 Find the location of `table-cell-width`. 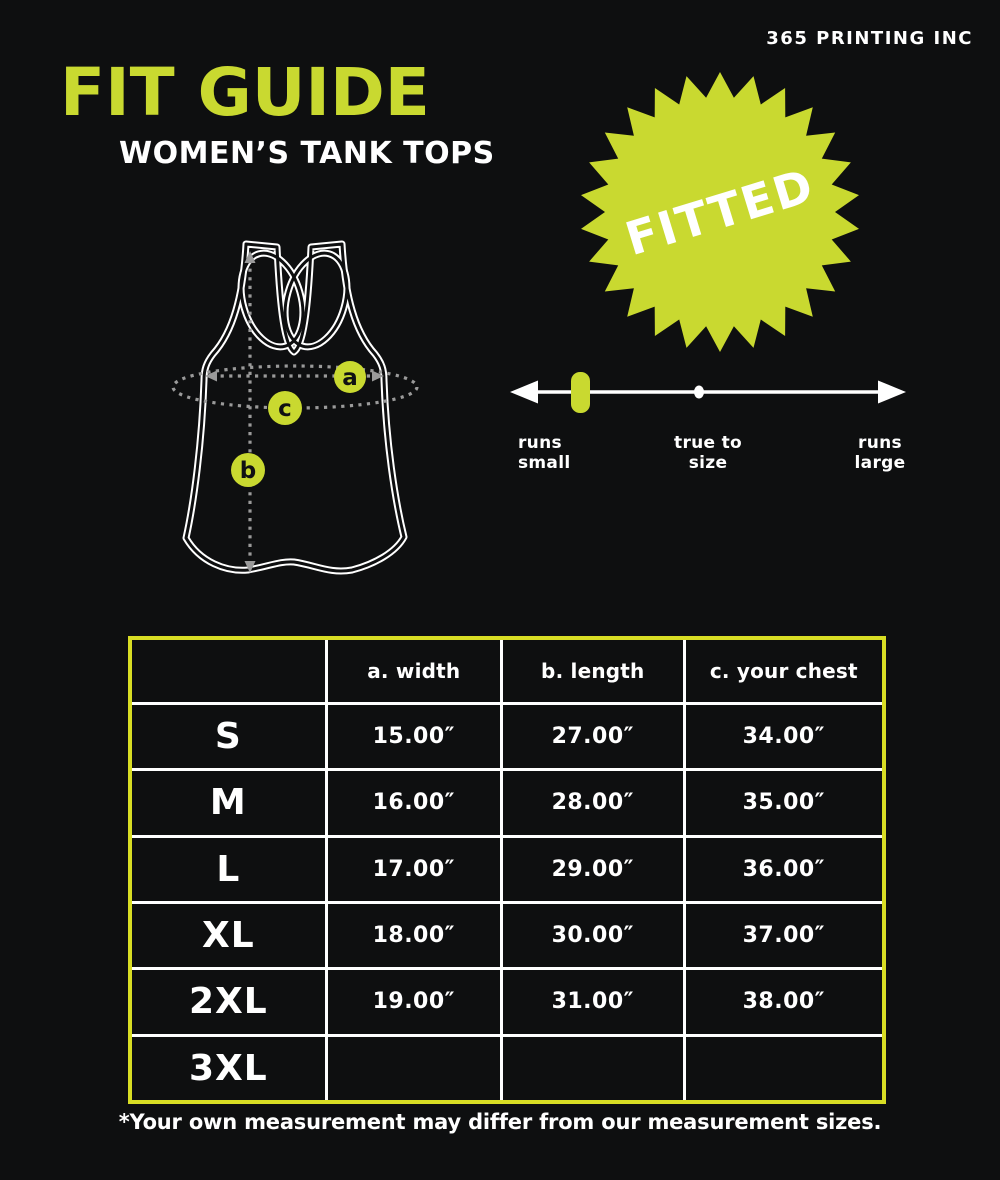

table-cell-width is located at coordinates (413, 1068).